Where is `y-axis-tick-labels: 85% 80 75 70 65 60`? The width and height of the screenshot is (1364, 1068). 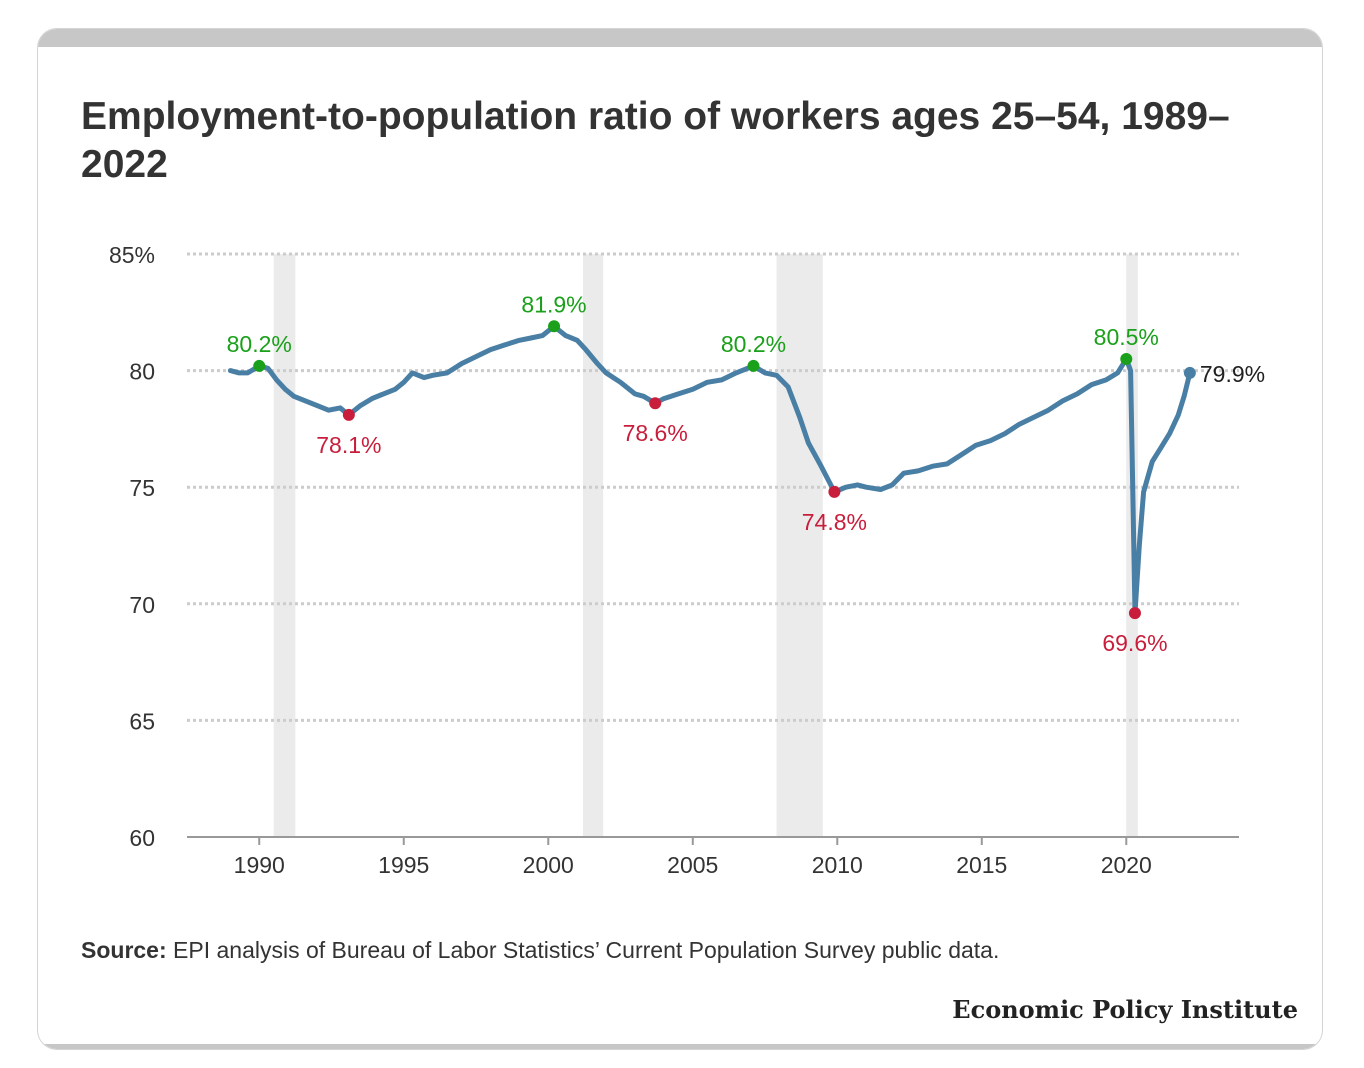 y-axis-tick-labels: 85% 80 75 70 65 60 is located at coordinates (132, 546).